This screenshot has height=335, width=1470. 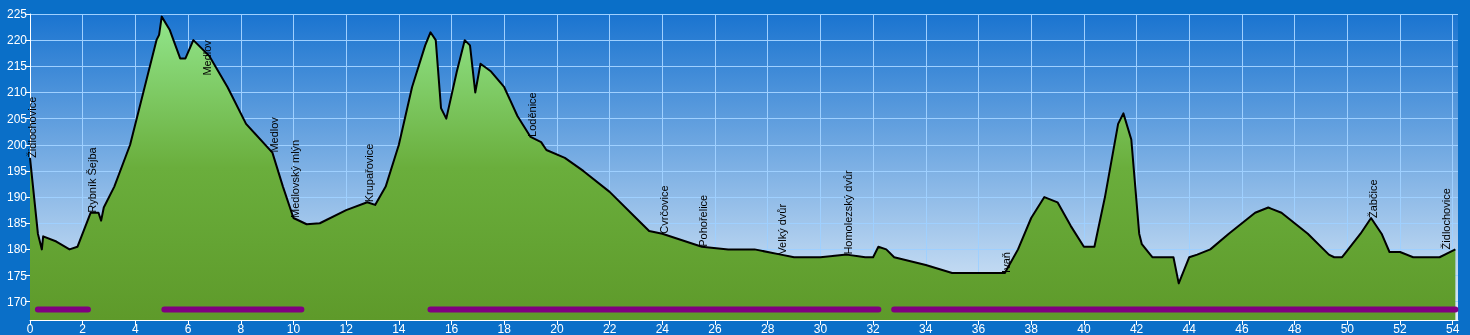 What do you see at coordinates (188, 328) in the screenshot?
I see `x-tick-label: 6` at bounding box center [188, 328].